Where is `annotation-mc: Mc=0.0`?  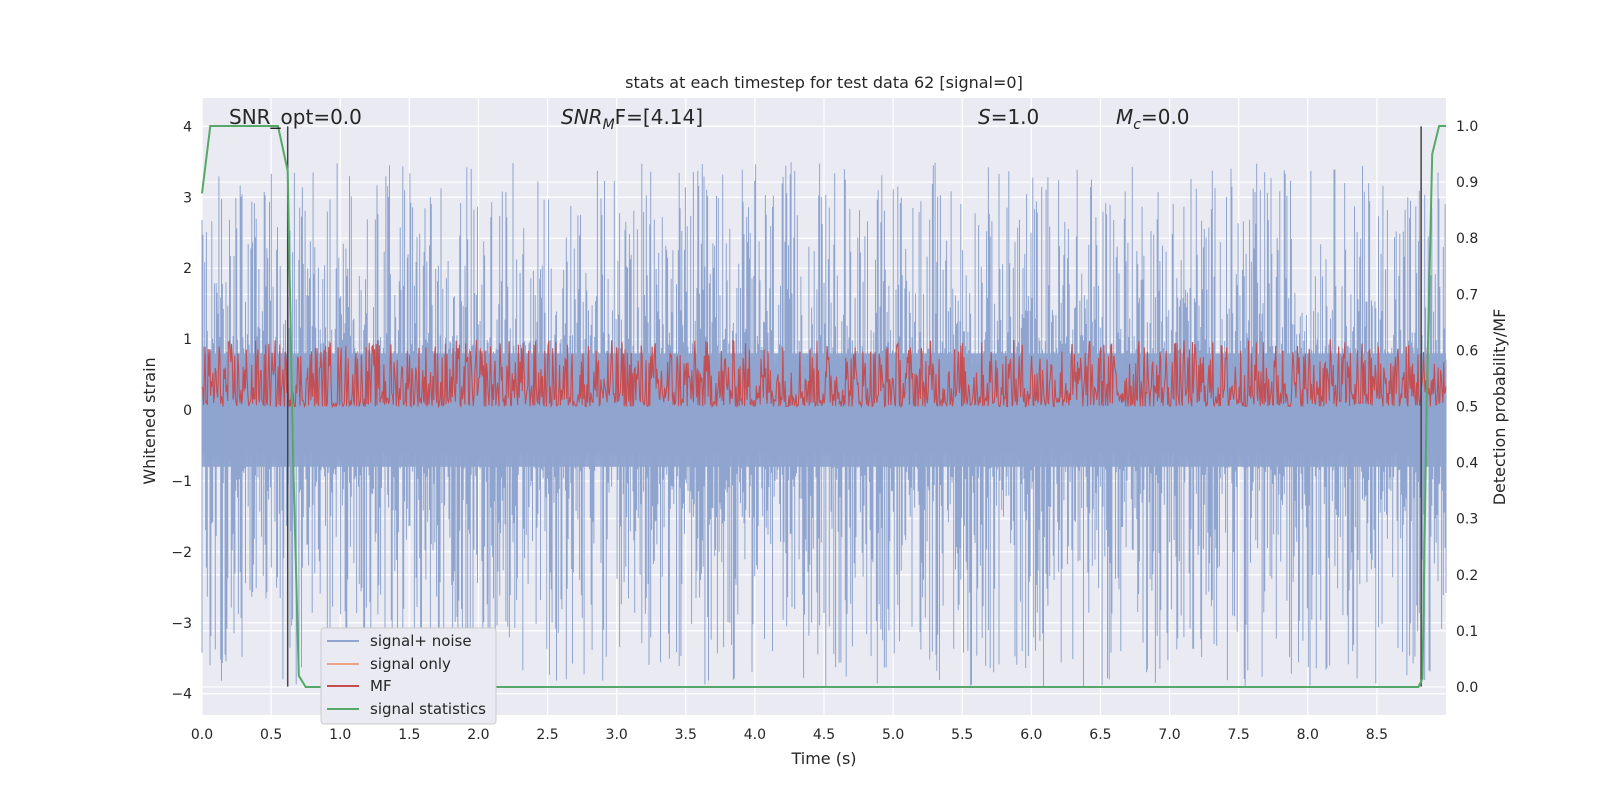
annotation-mc: Mc=0.0 is located at coordinates (1153, 119).